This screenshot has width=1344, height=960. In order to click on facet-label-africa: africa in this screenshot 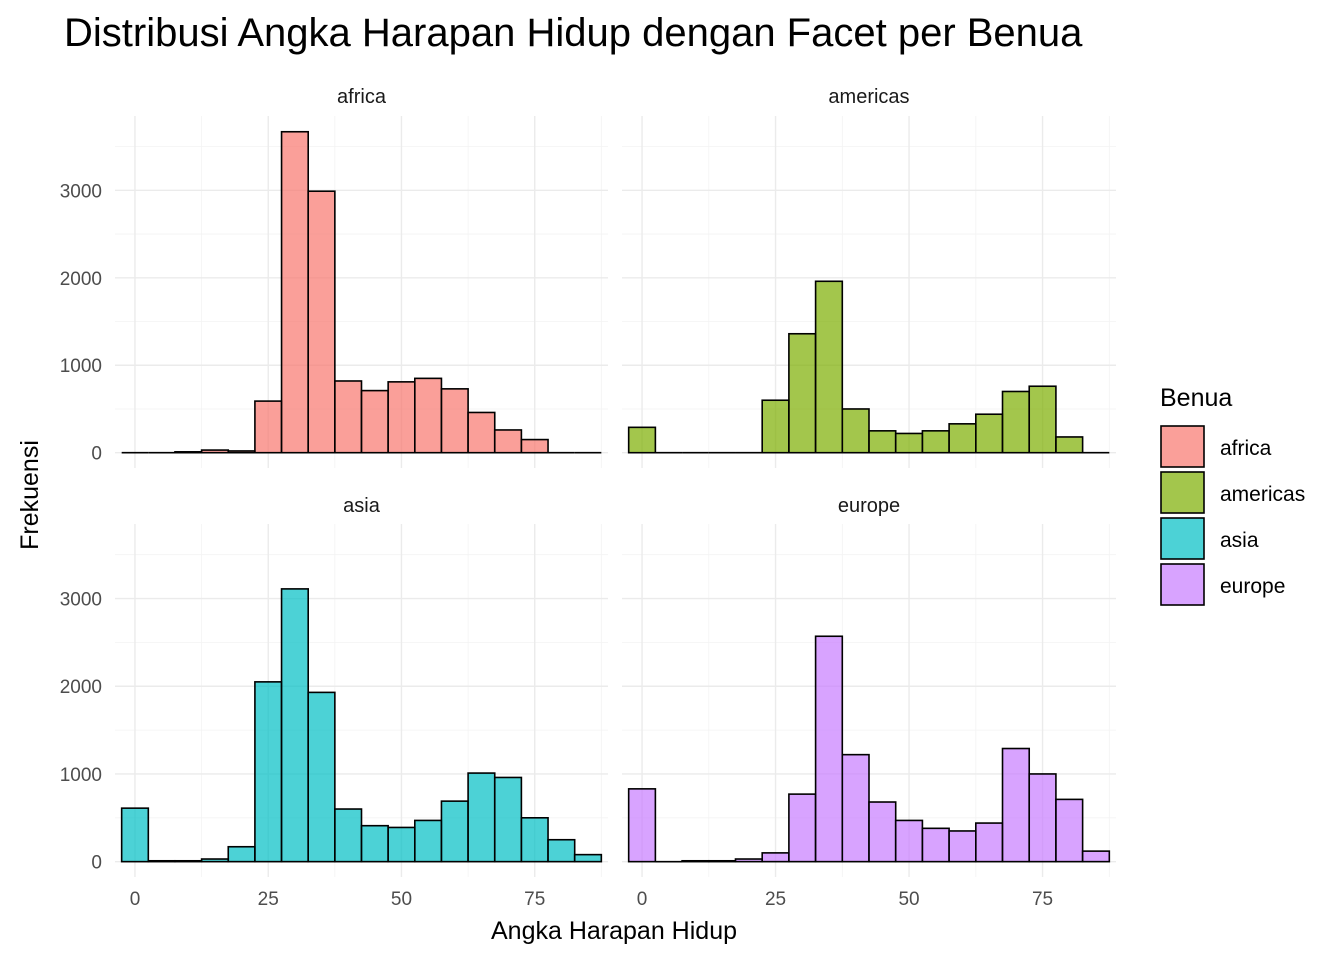, I will do `click(362, 97)`.